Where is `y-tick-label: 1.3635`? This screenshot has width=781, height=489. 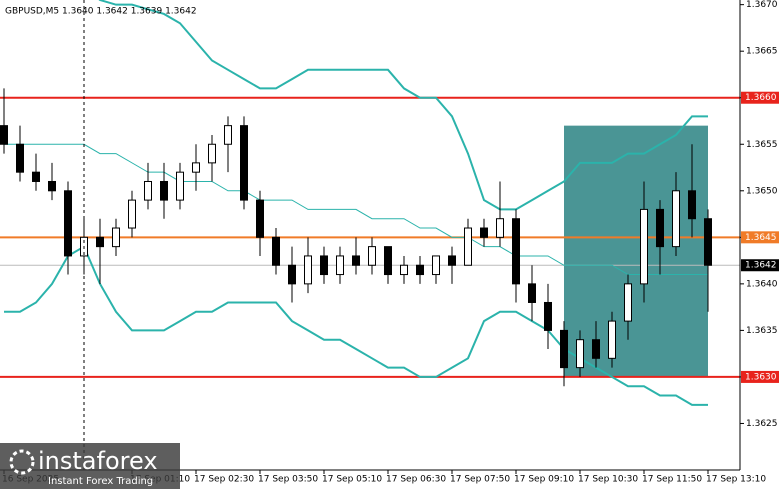 y-tick-label: 1.3635 is located at coordinates (762, 331).